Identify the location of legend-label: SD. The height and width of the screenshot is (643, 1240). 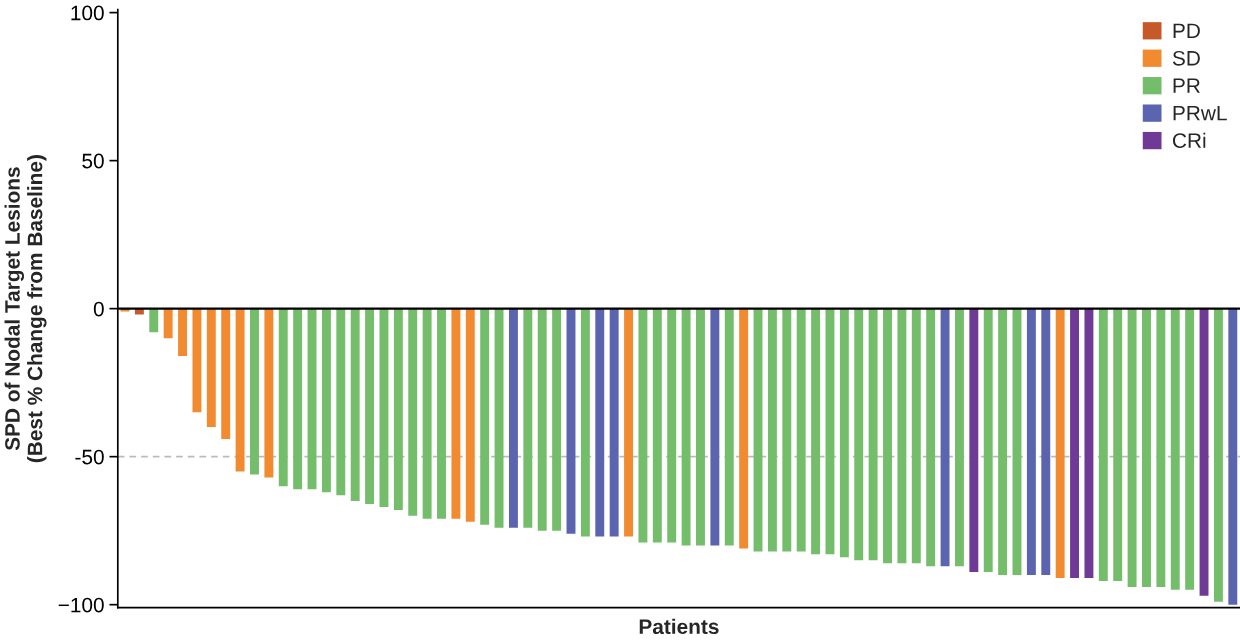
(1186, 58).